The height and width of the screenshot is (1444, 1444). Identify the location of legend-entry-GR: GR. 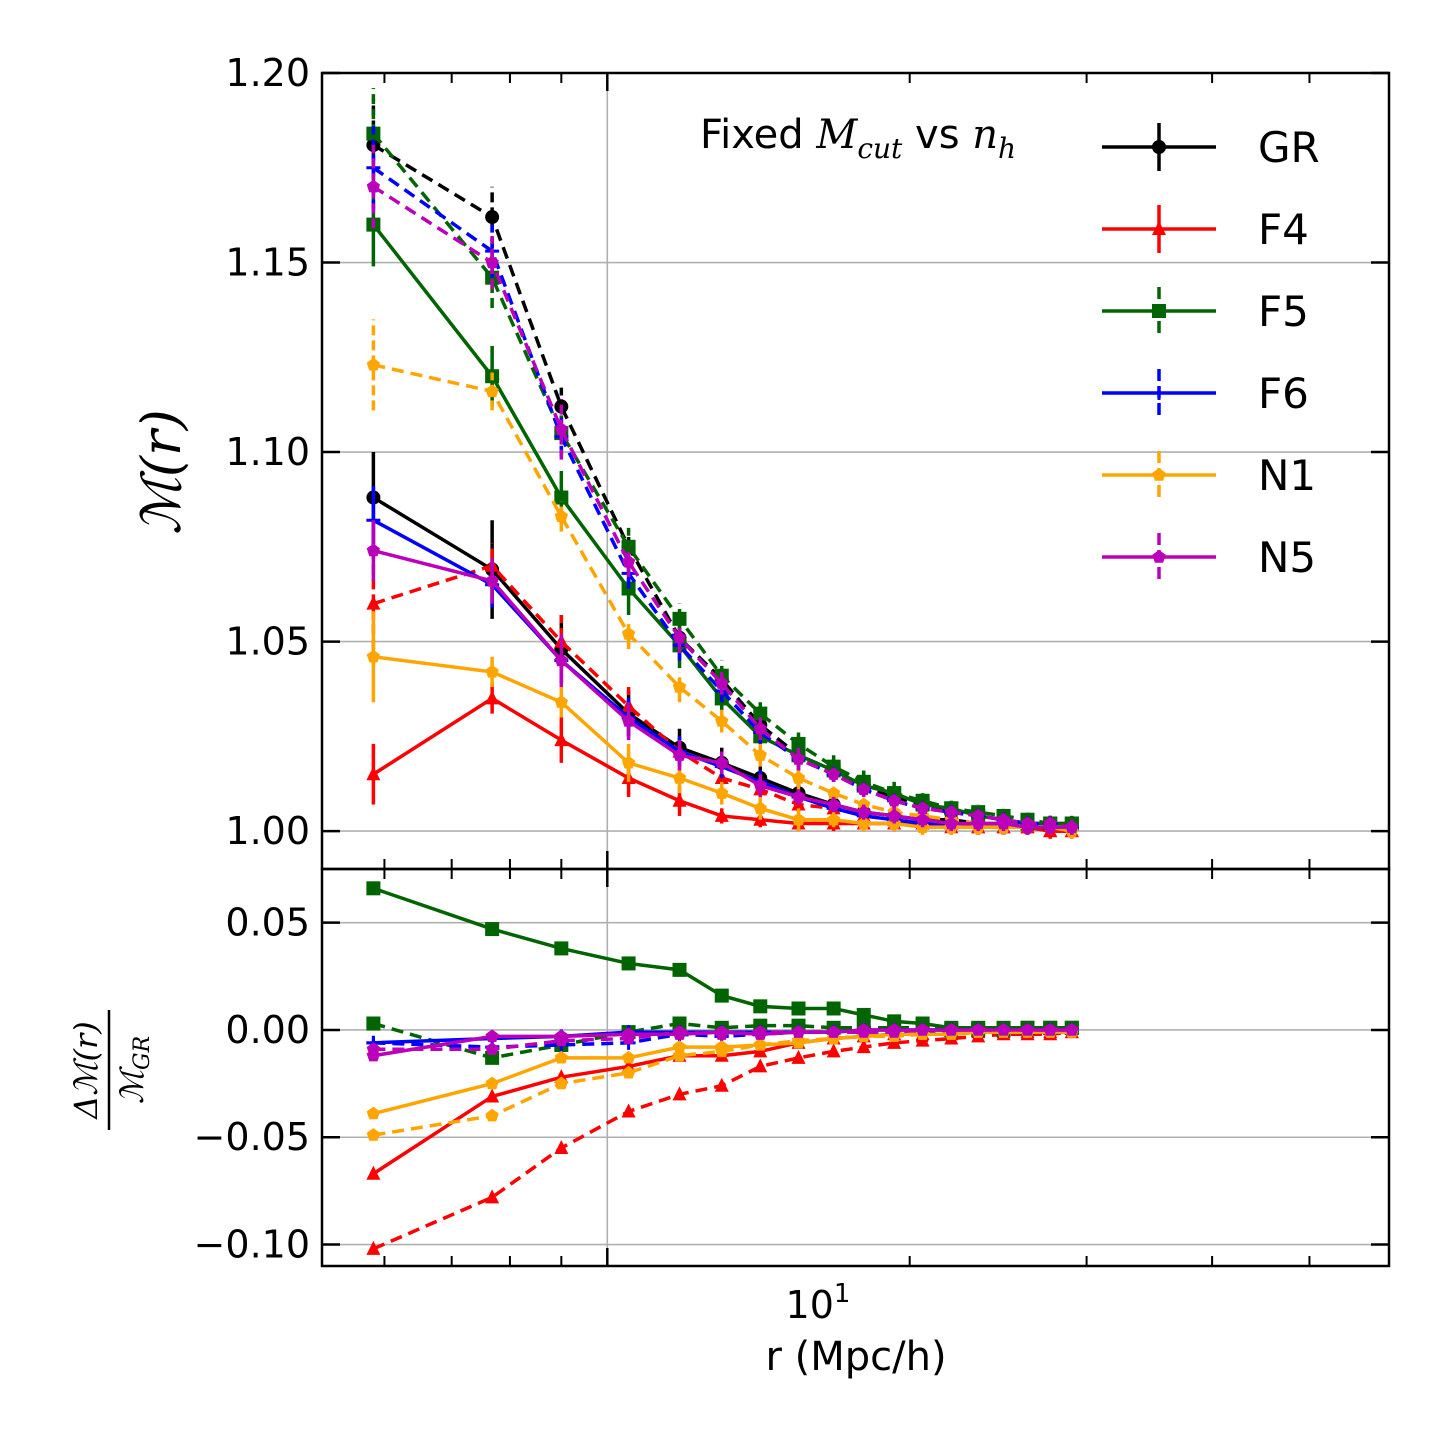
(1211, 147).